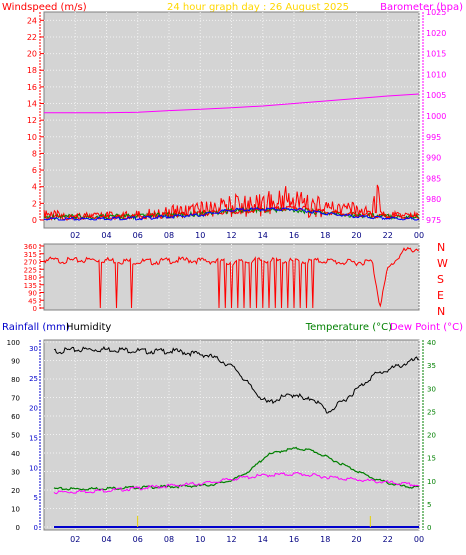  What do you see at coordinates (36, 327) in the screenshot?
I see `rainfall-axis-label: Rainfall (mm)` at bounding box center [36, 327].